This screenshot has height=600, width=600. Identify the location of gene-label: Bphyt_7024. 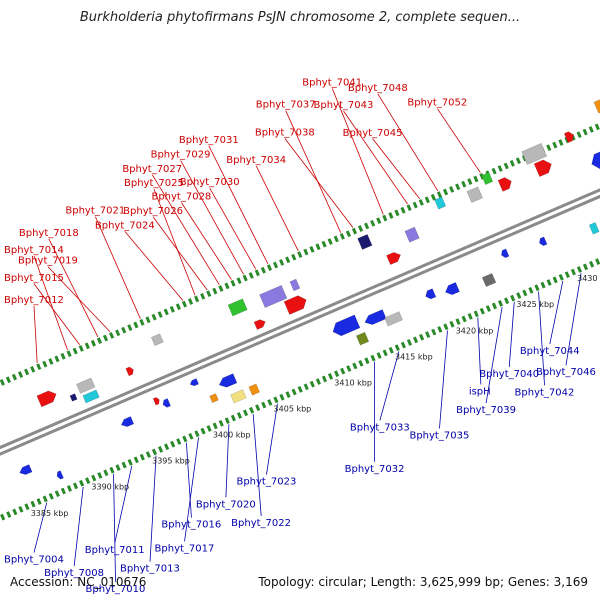
(125, 225).